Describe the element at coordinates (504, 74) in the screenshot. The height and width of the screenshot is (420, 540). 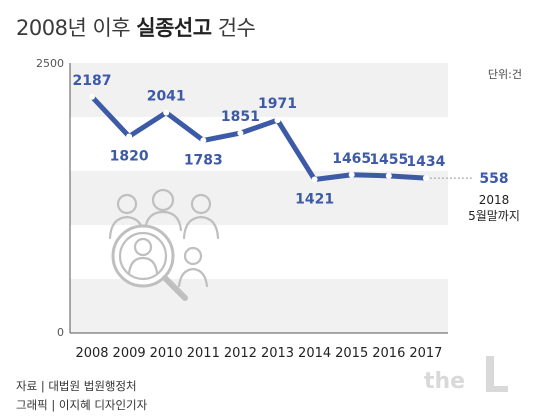
I see `unit-label: 단위:건` at that location.